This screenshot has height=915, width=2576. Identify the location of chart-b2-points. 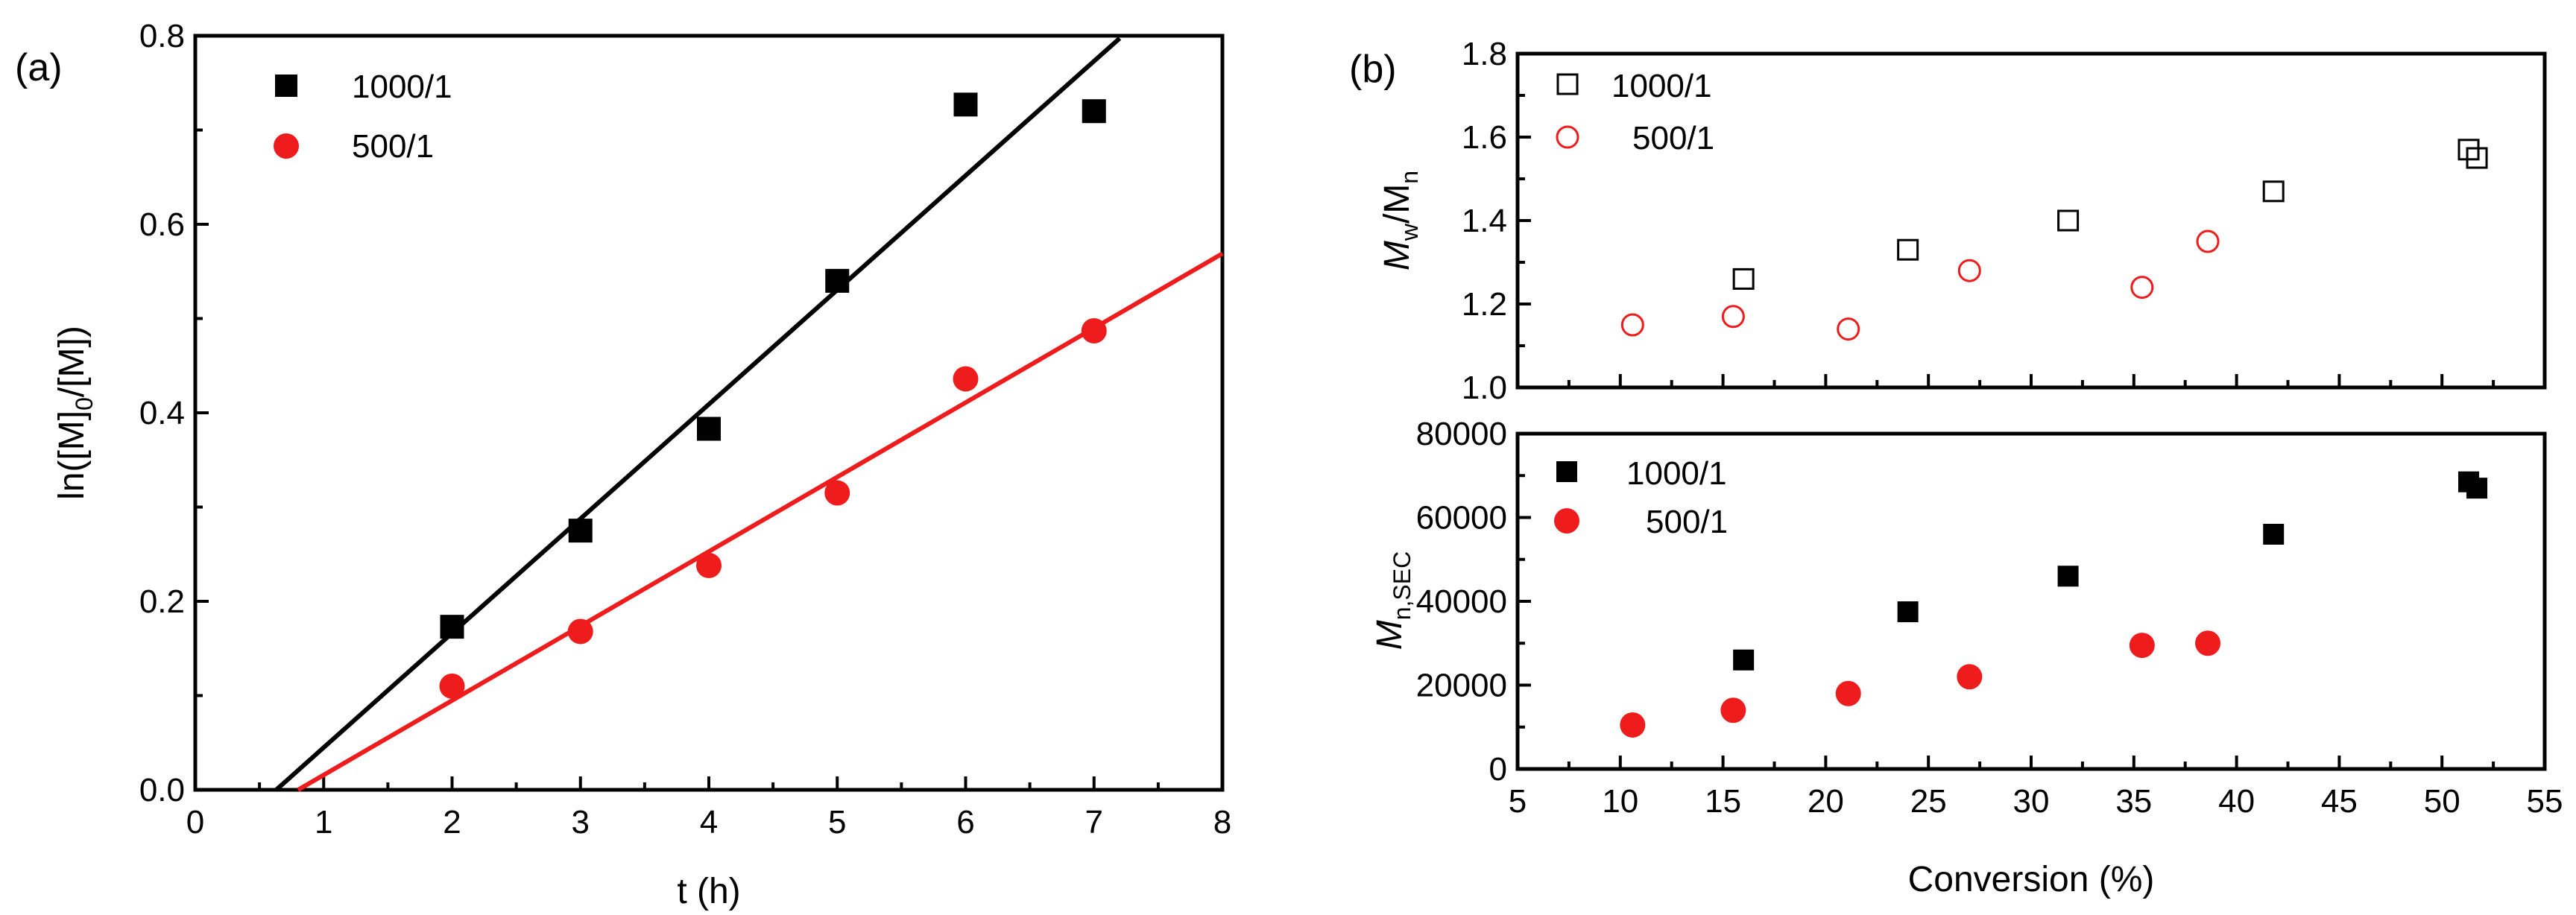
(2054, 604).